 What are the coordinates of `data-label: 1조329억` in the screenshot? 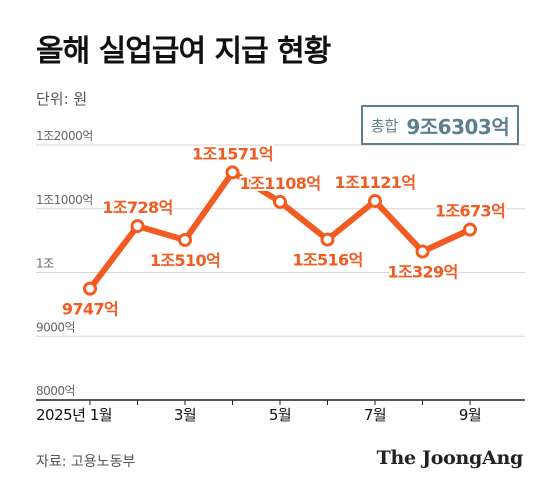 It's located at (422, 272).